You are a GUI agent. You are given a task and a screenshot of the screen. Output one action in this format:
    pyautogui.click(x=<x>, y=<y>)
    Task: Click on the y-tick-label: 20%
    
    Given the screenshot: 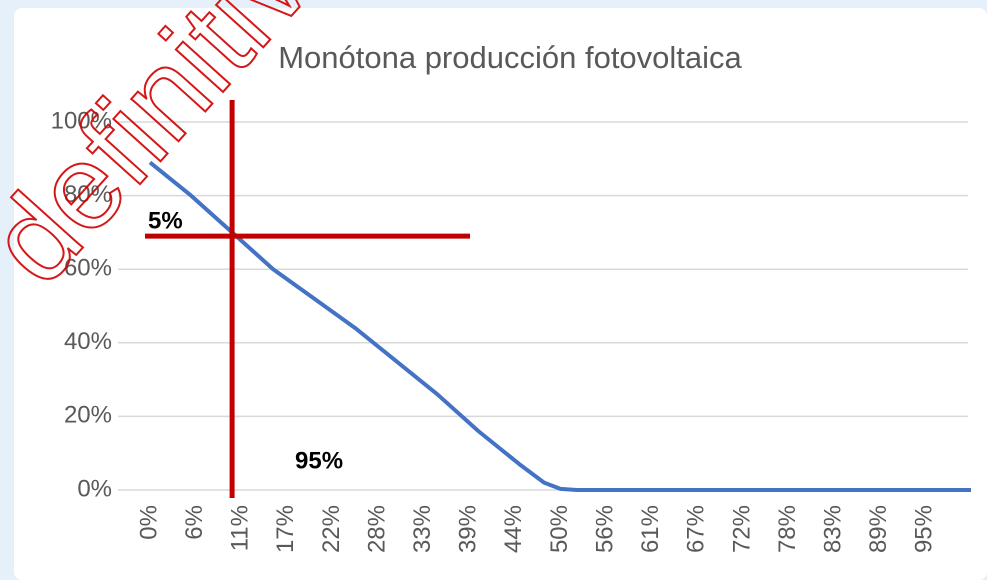 What is the action you would take?
    pyautogui.click(x=88, y=415)
    